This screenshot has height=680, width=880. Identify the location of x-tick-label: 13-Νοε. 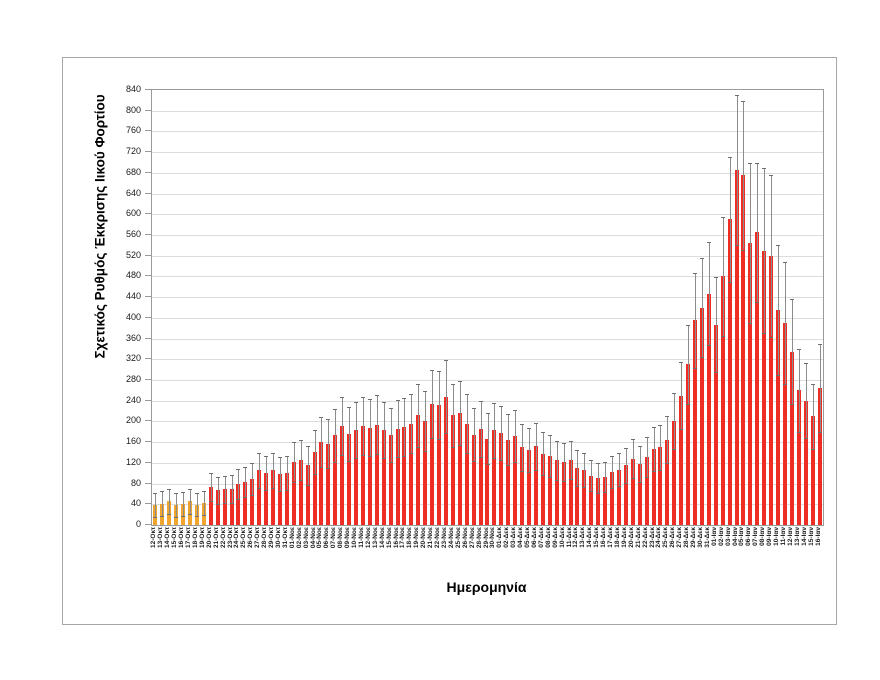
(375, 538).